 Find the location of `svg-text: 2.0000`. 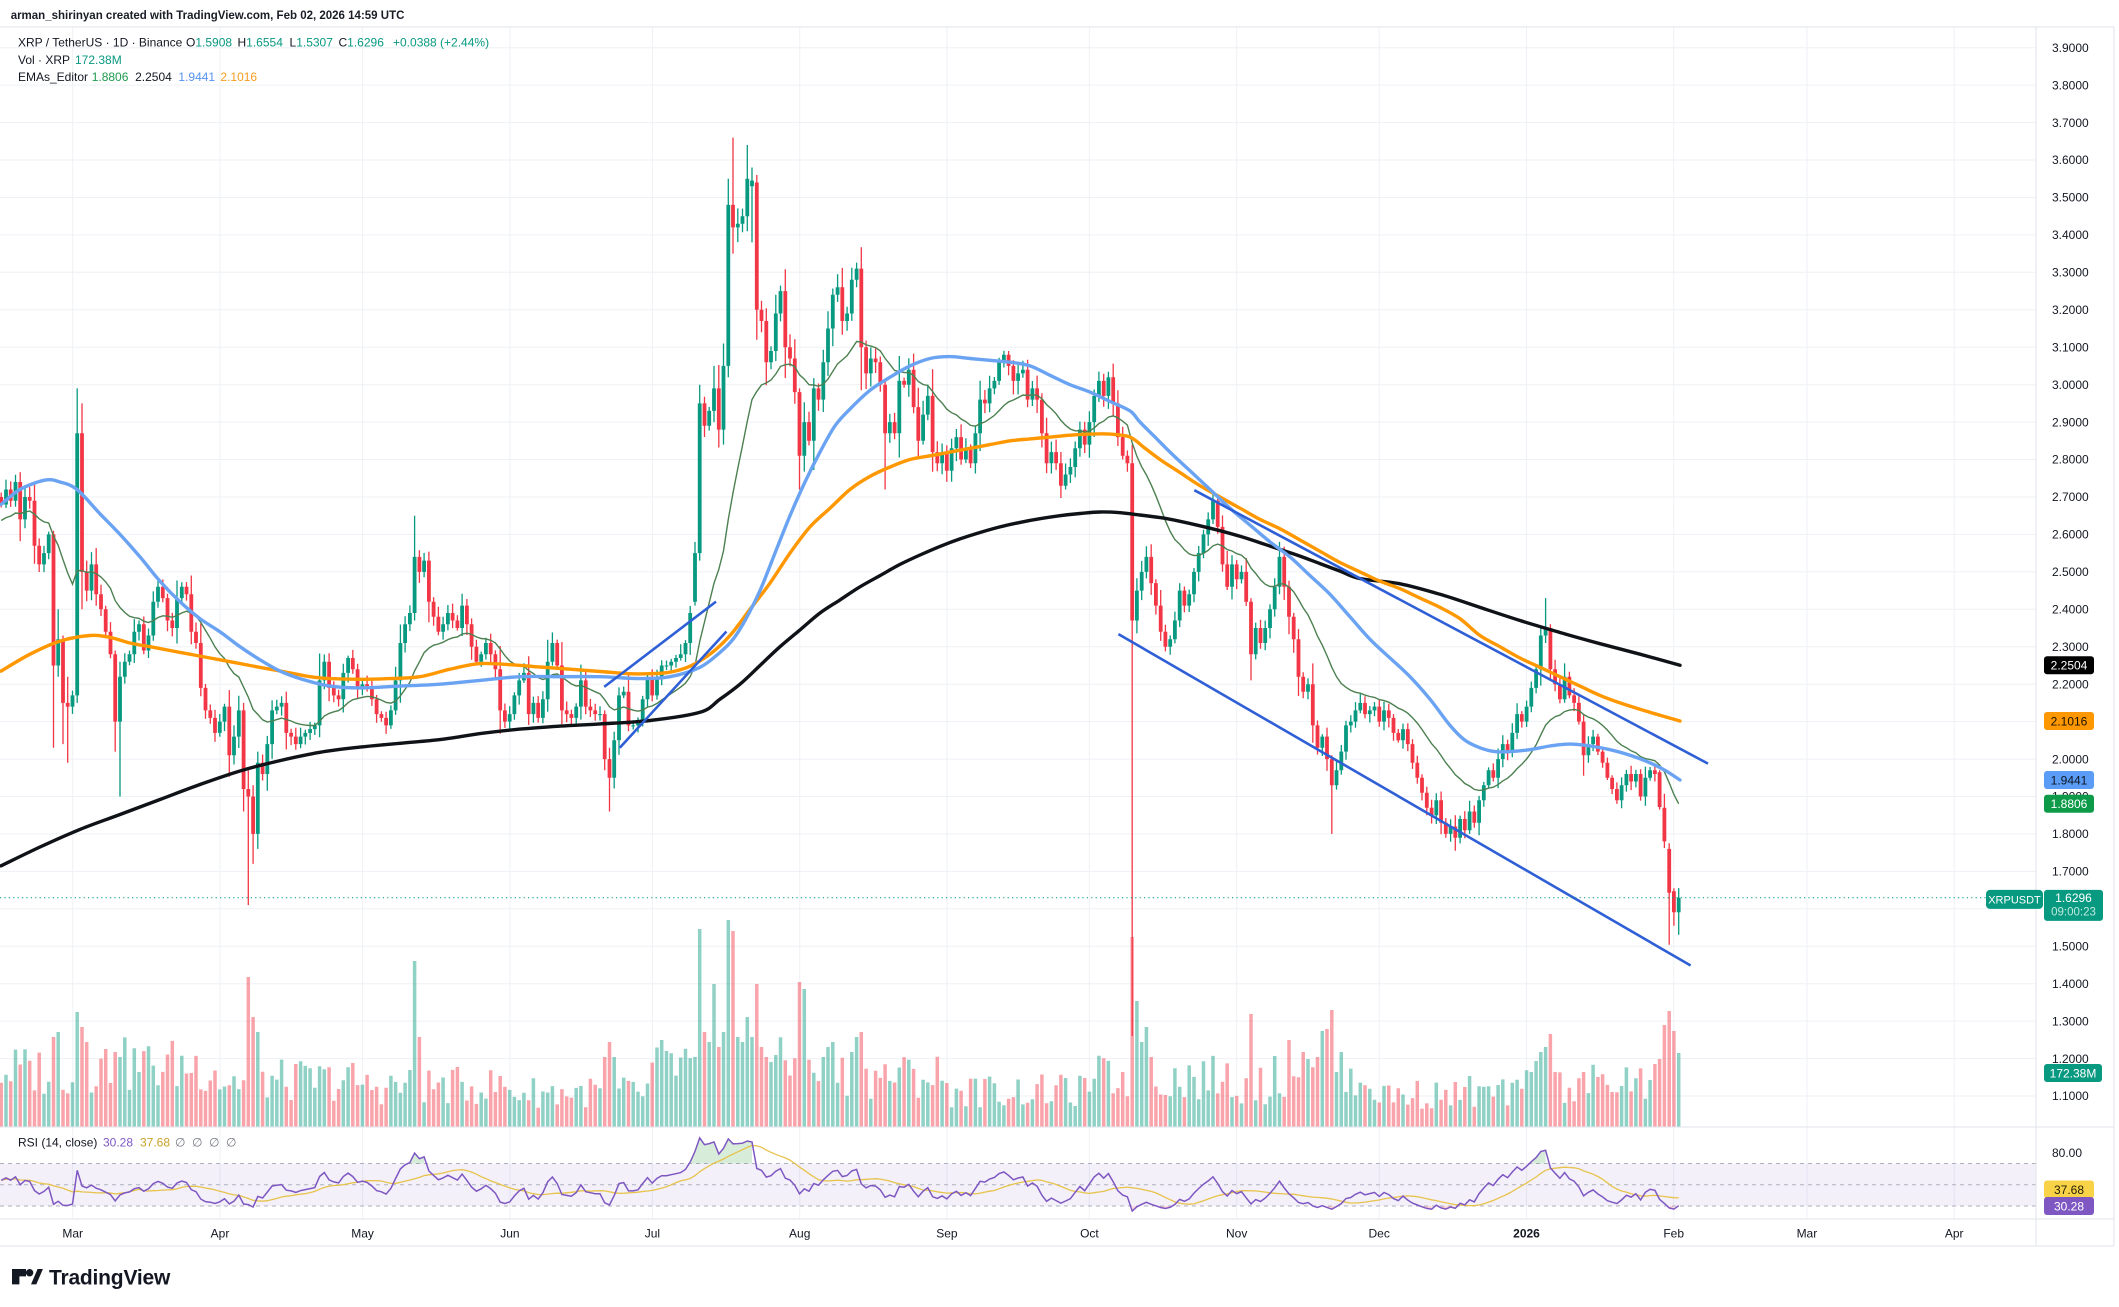

svg-text: 2.0000 is located at coordinates (2070, 759).